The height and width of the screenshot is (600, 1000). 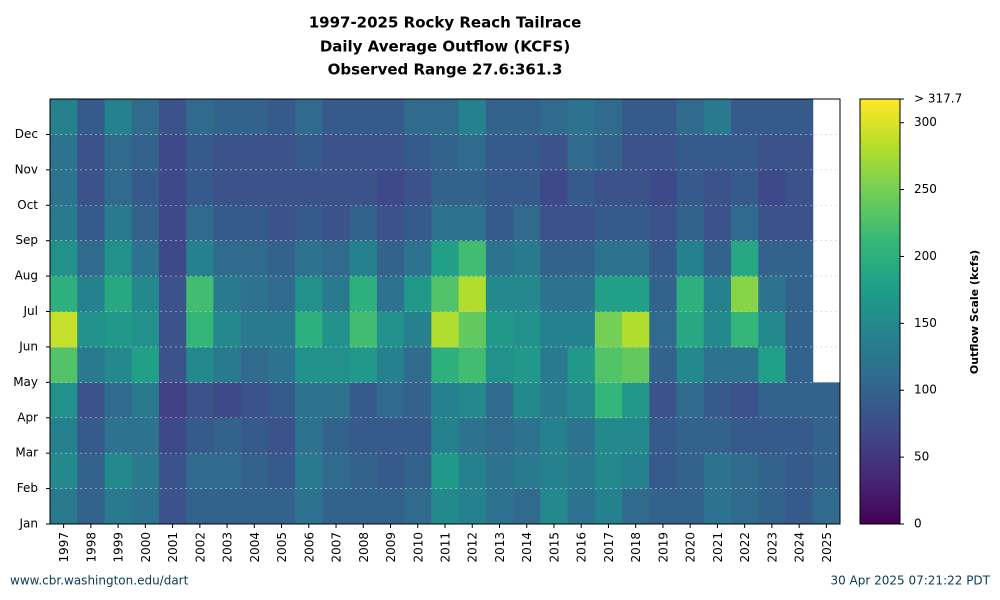 I want to click on y-tick-label: Jul, so click(x=30, y=311).